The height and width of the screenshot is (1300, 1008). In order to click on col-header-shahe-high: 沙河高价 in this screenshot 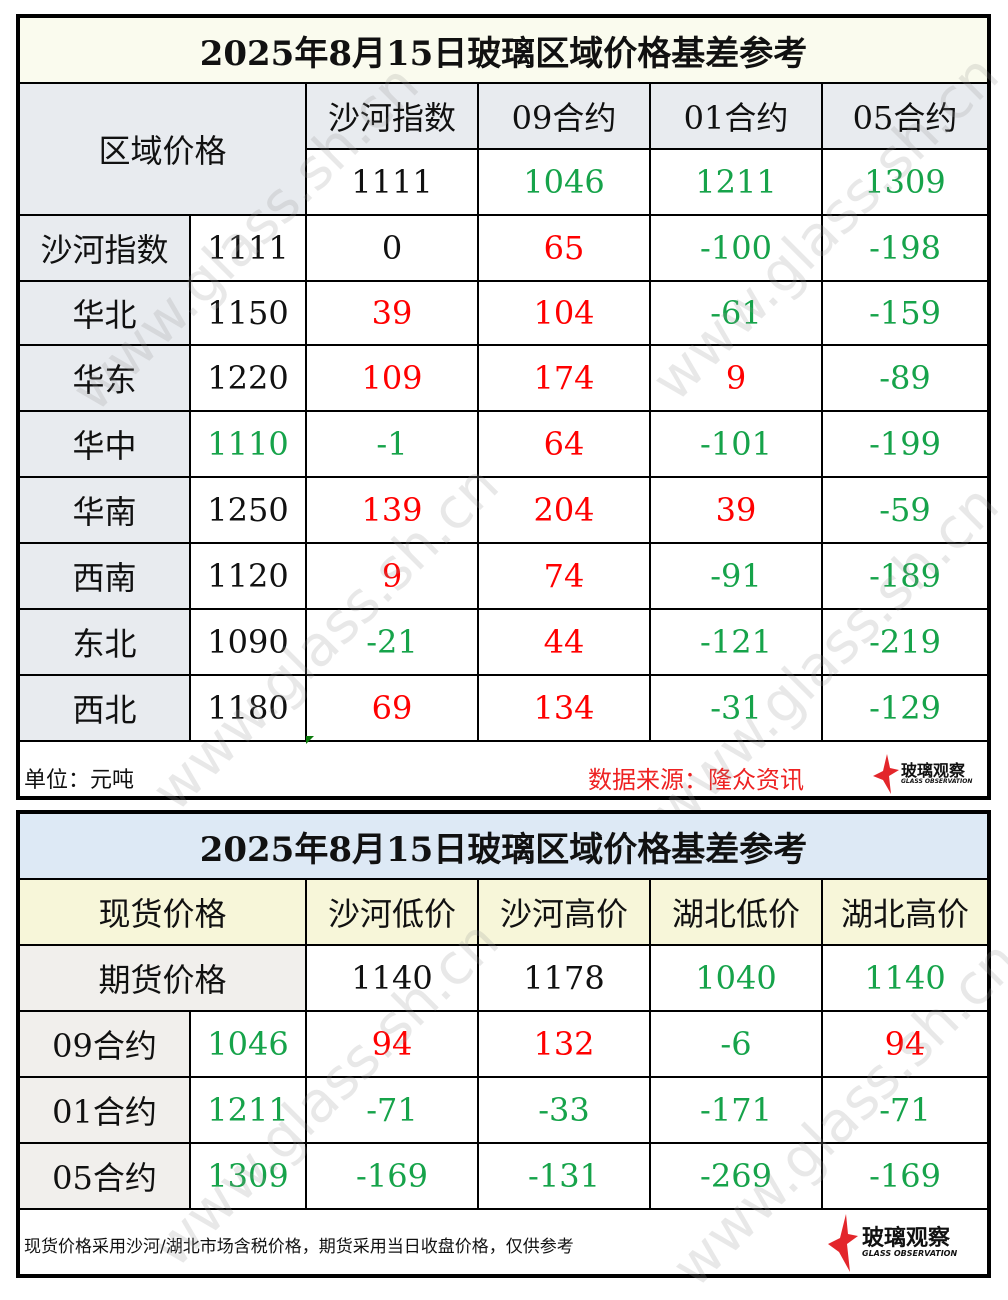, I will do `click(564, 912)`.